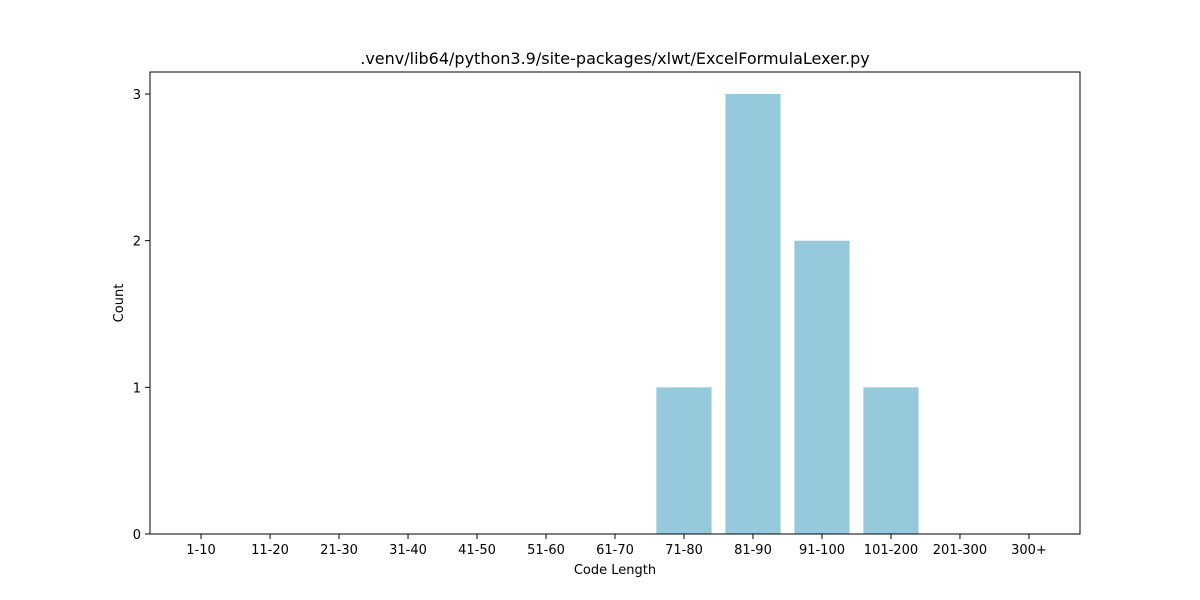  What do you see at coordinates (684, 550) in the screenshot?
I see `x-tick-label: 71-80` at bounding box center [684, 550].